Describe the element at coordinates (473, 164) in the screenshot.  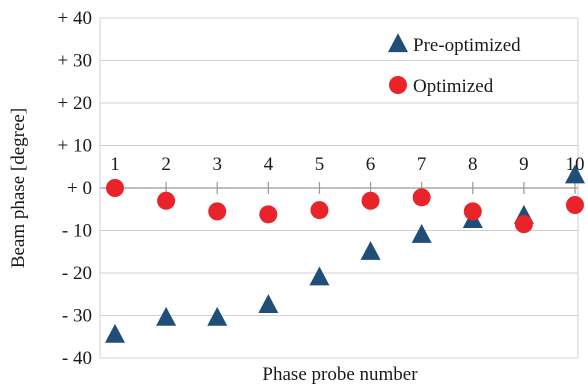
I see `x-tick-label: 8` at that location.